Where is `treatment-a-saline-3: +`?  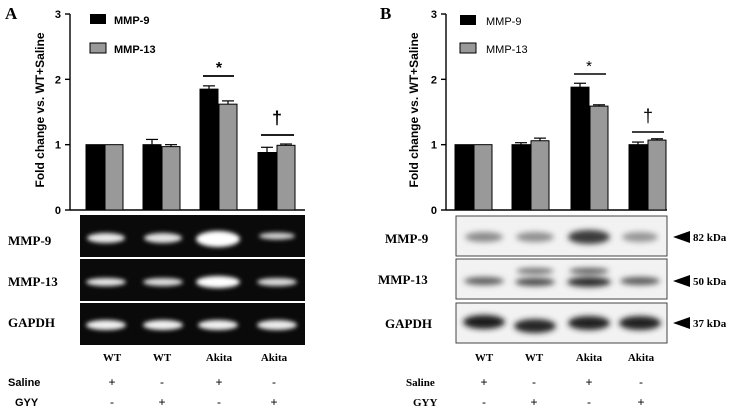
treatment-a-saline-3: + is located at coordinates (218, 382).